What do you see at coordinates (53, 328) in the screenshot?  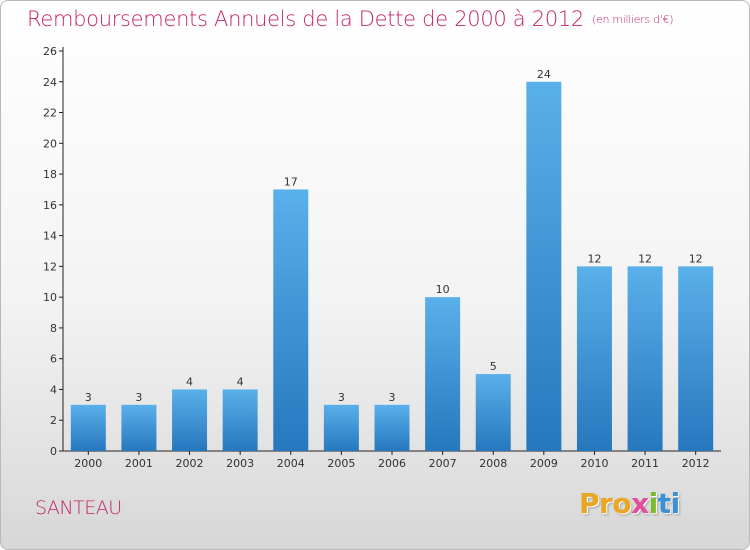 I see `y-tick-label: 8` at bounding box center [53, 328].